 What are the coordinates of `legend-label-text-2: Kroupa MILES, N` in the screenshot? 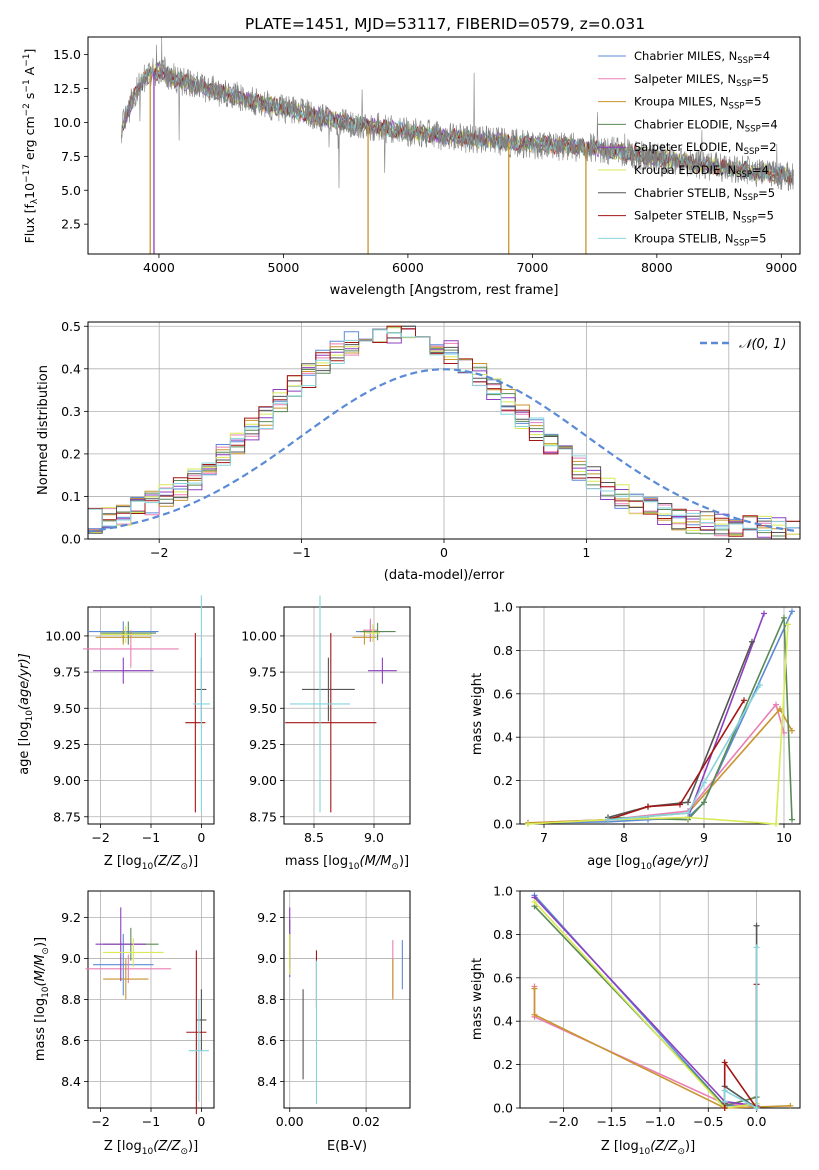 It's located at (681, 102).